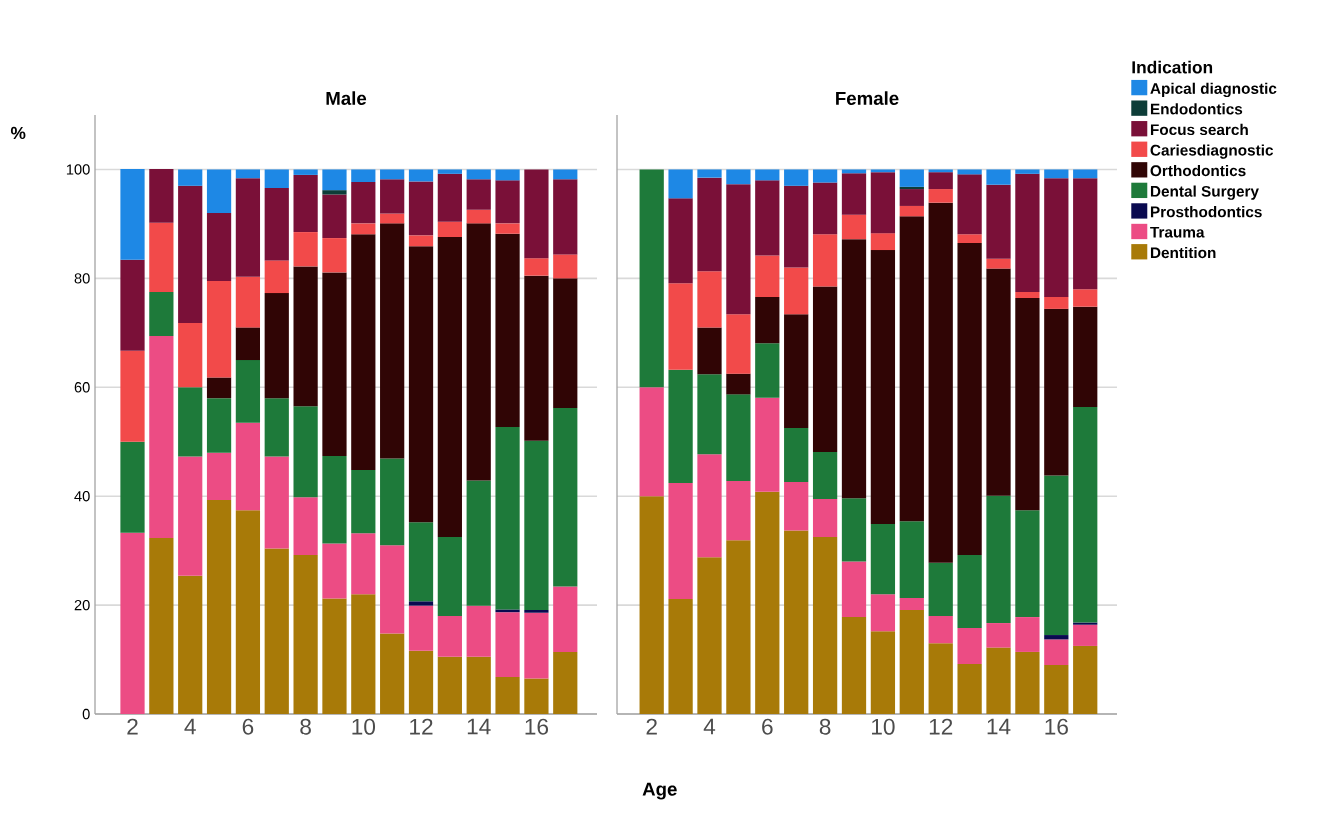  I want to click on x-tick-label: 16, so click(1056, 726).